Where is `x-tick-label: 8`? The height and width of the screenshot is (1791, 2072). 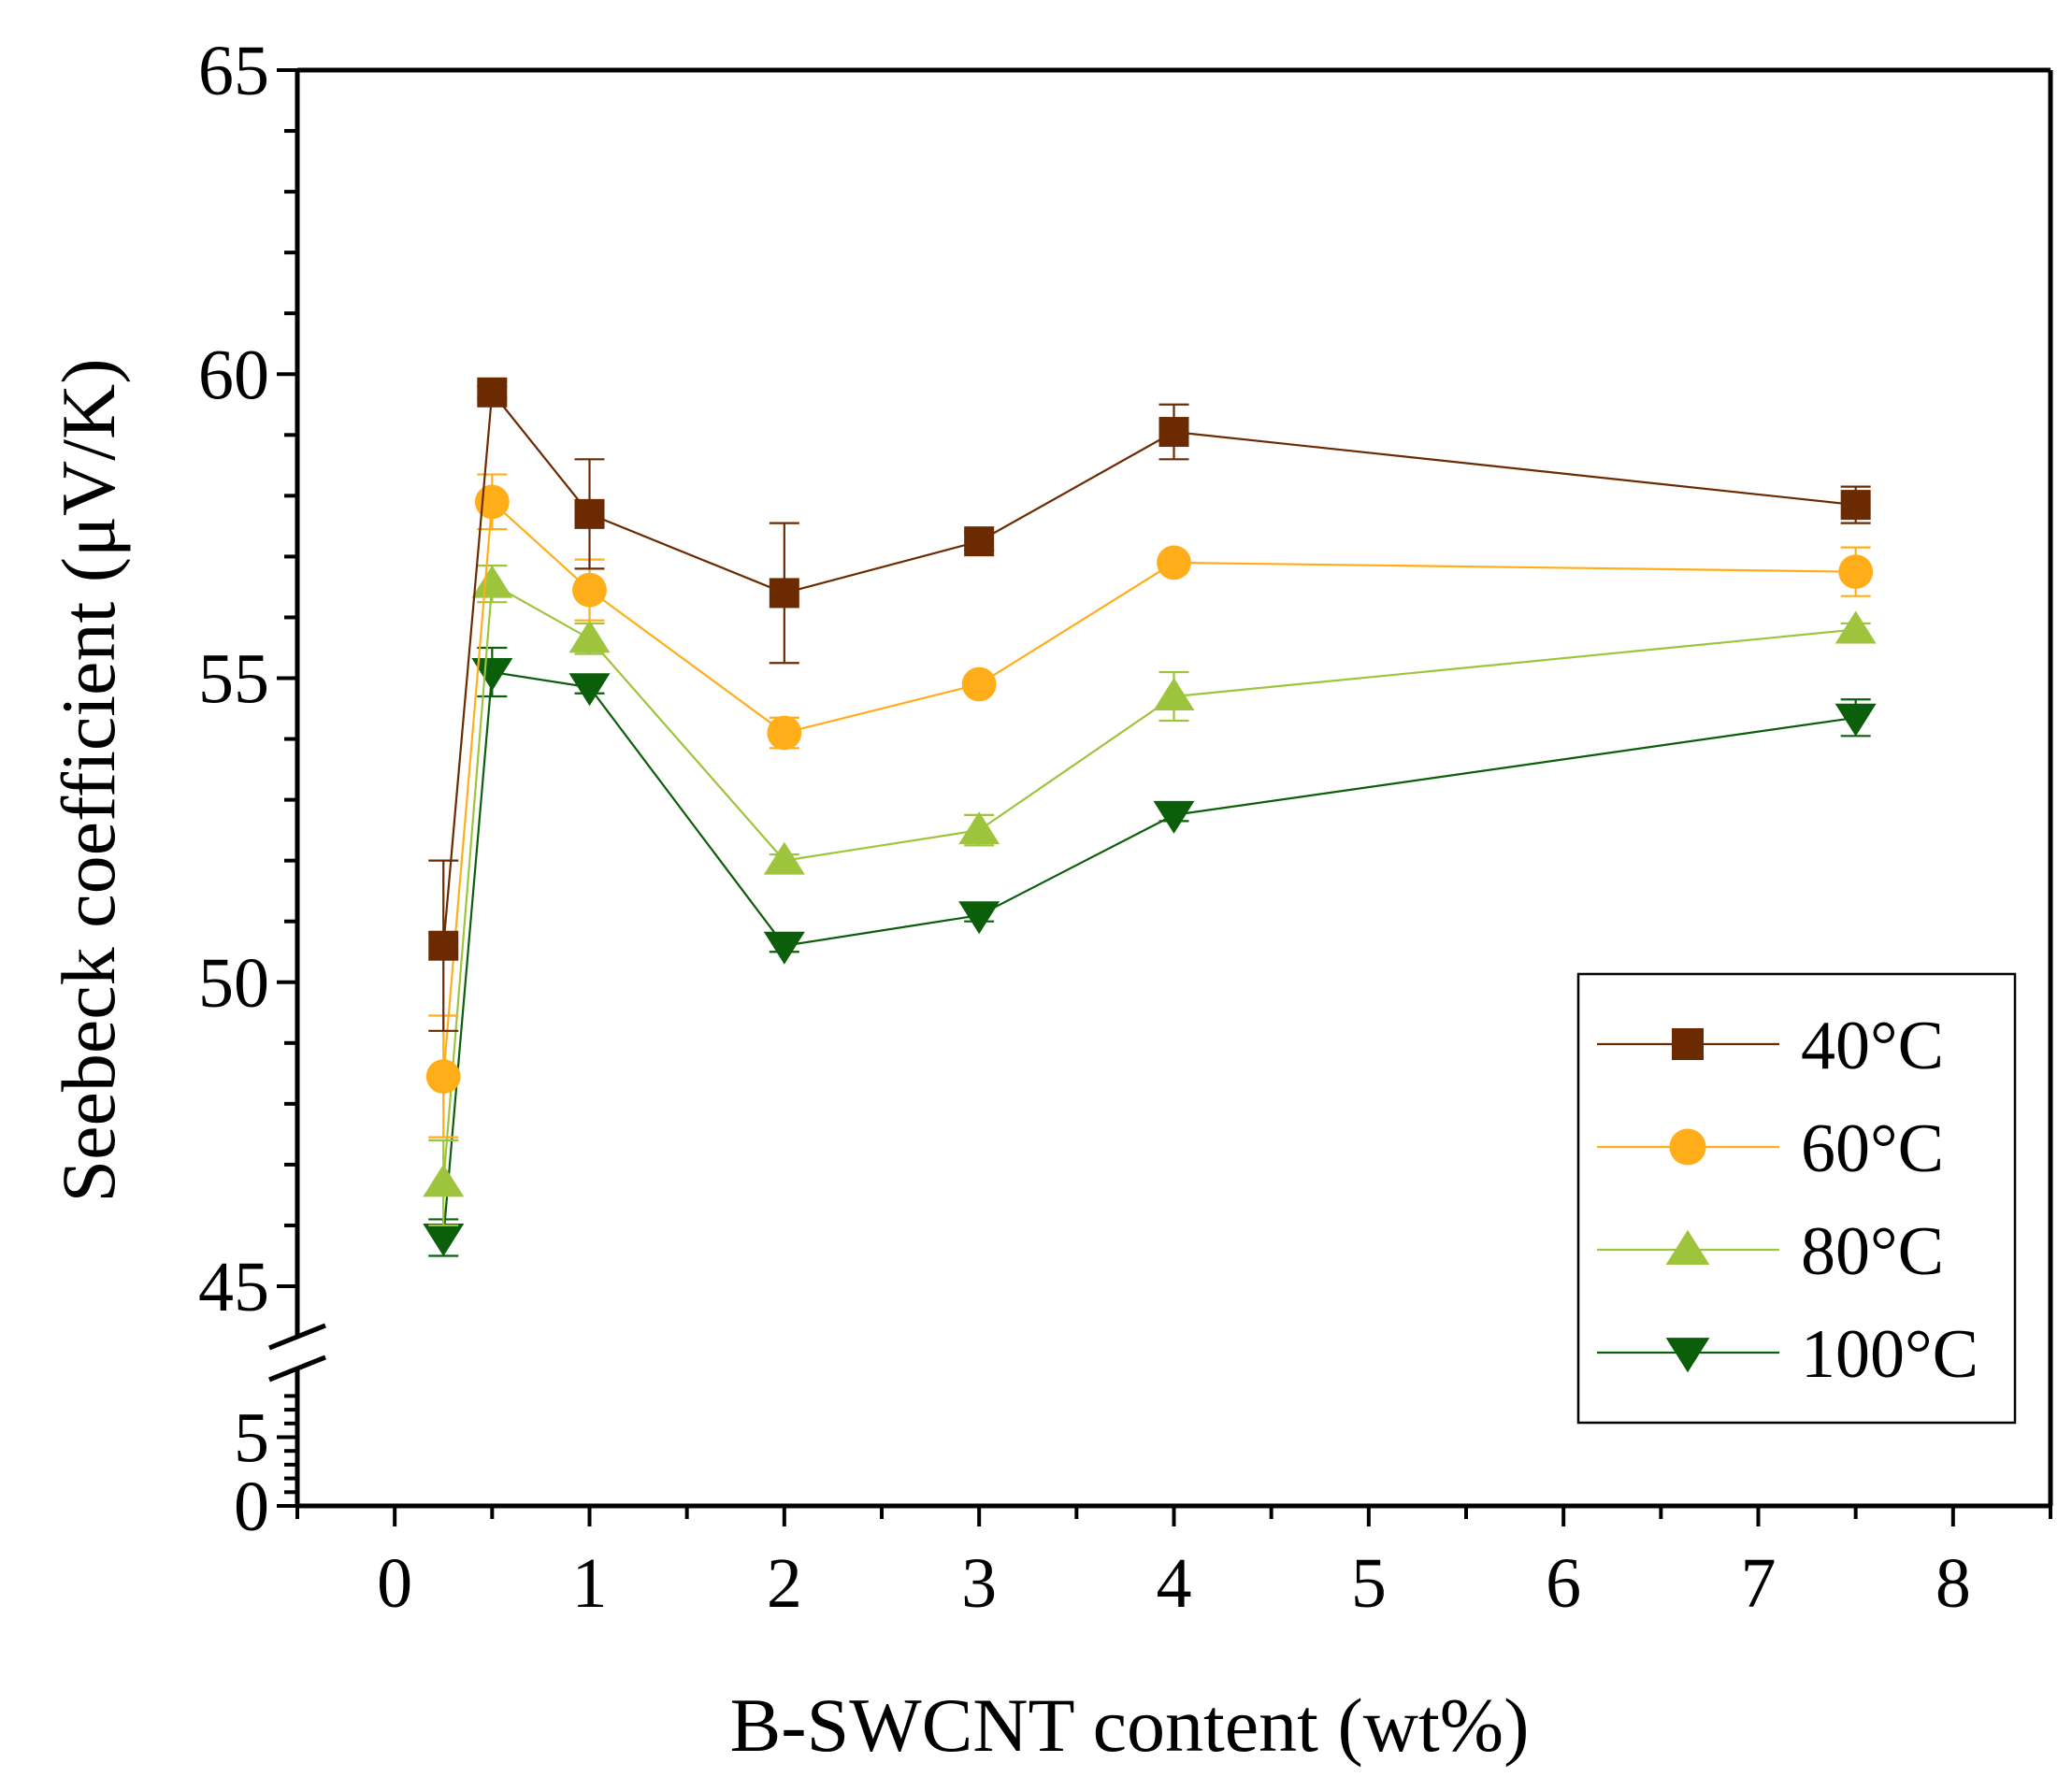 x-tick-label: 8 is located at coordinates (1953, 1583).